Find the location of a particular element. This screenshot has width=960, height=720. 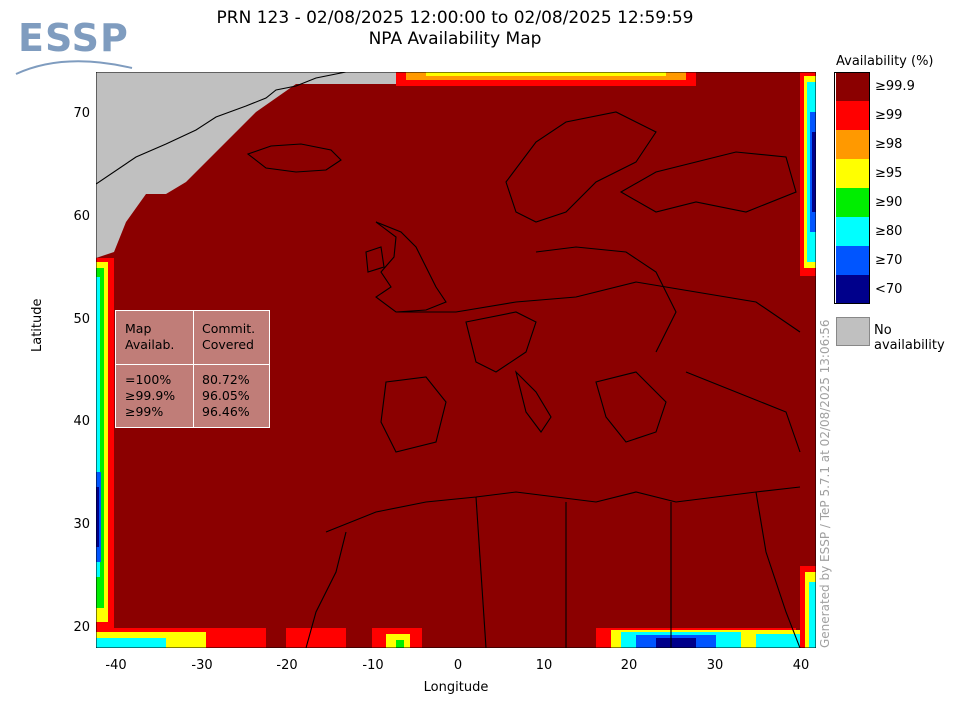

stats-level: =100% is located at coordinates (148, 379).